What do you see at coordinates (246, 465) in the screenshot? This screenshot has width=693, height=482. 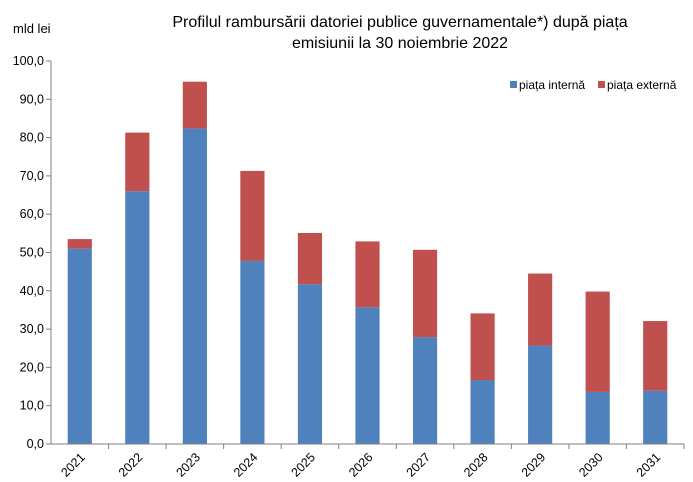 I see `x-tick-label: 2024` at bounding box center [246, 465].